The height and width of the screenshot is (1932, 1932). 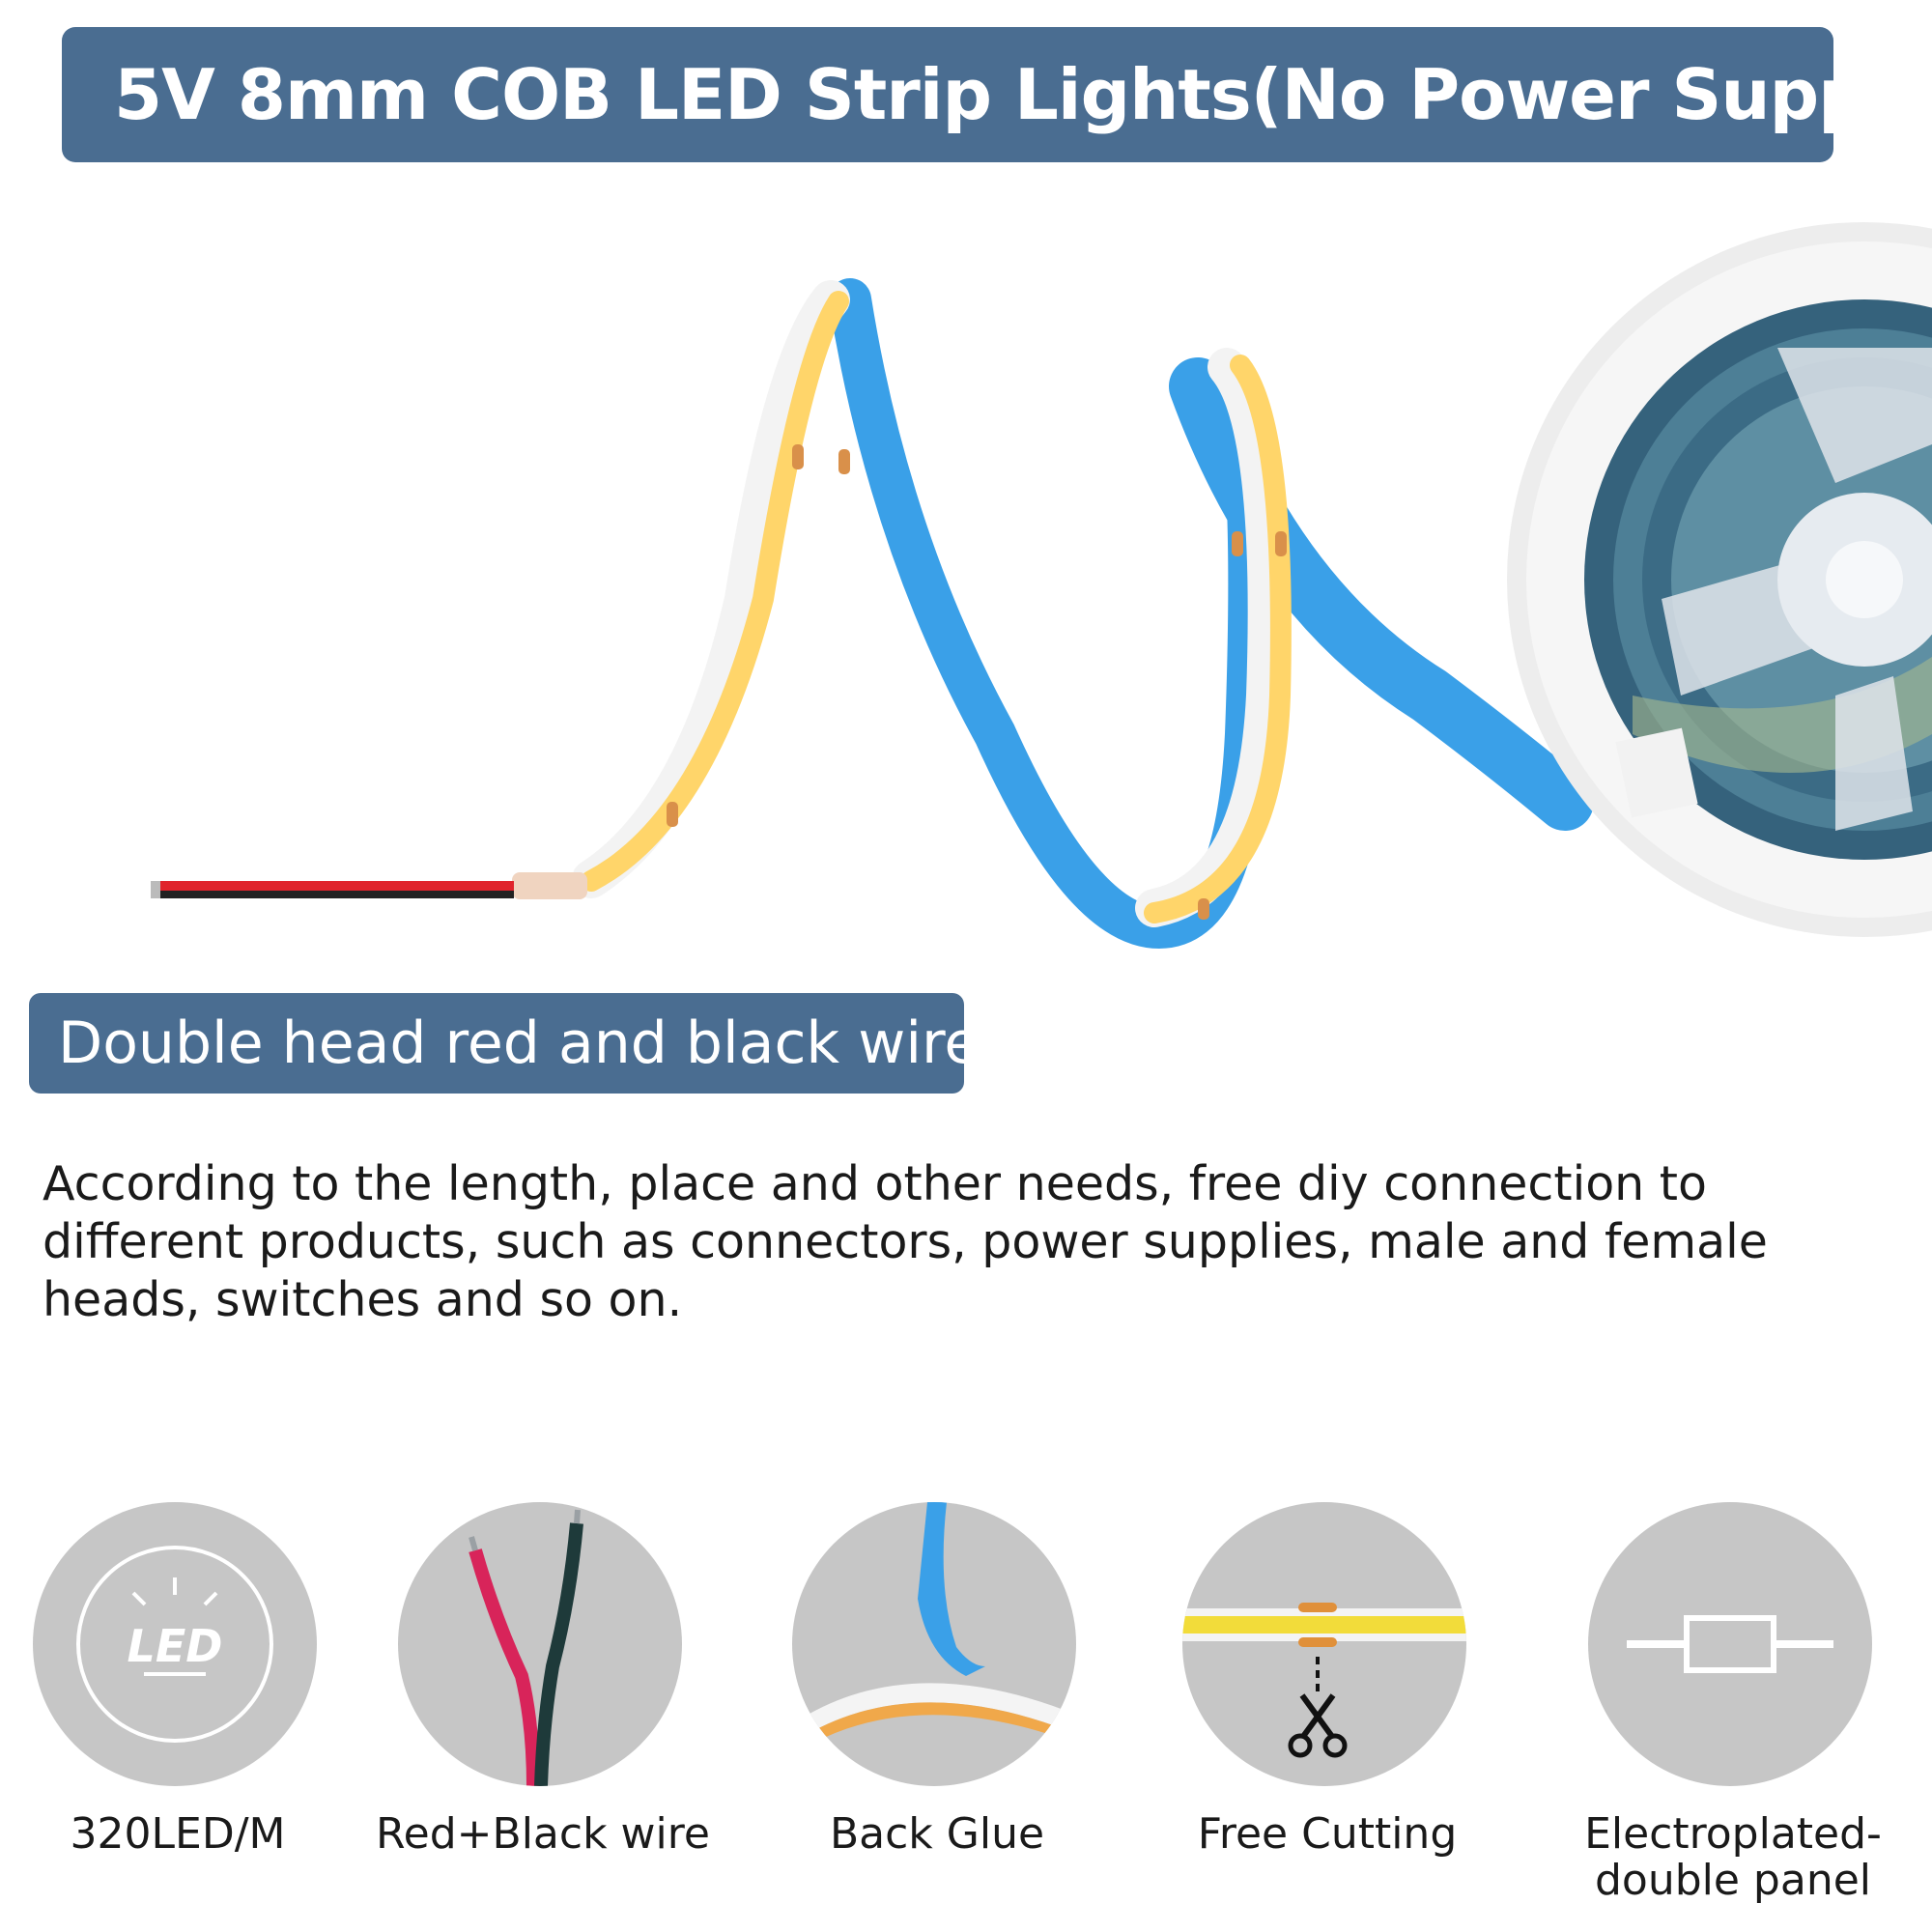 I want to click on feature-wire: Red+Black wire, so click(x=543, y=1680).